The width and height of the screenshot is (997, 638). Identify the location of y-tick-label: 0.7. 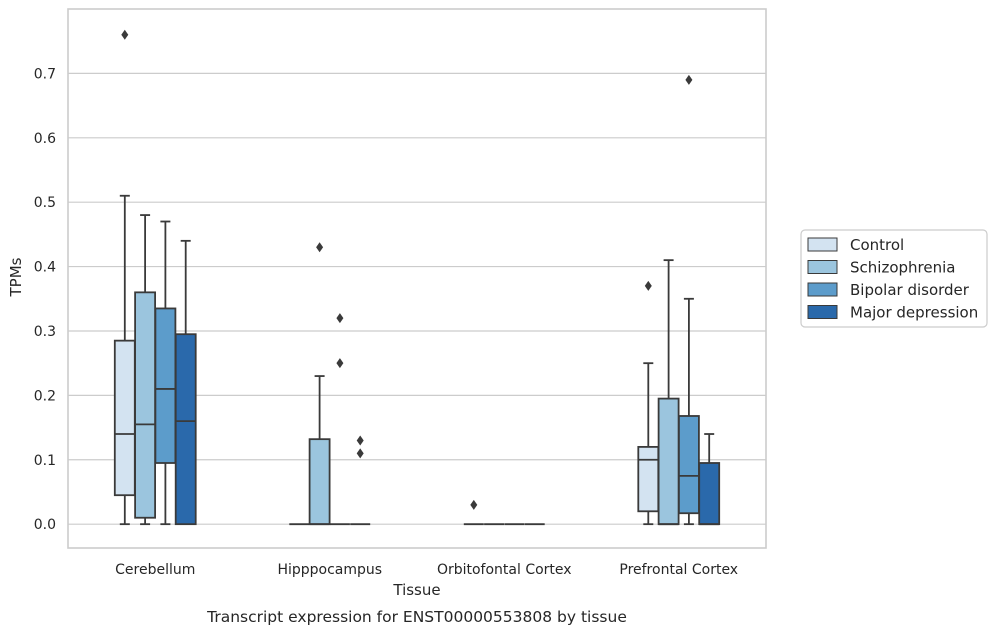
(45, 74).